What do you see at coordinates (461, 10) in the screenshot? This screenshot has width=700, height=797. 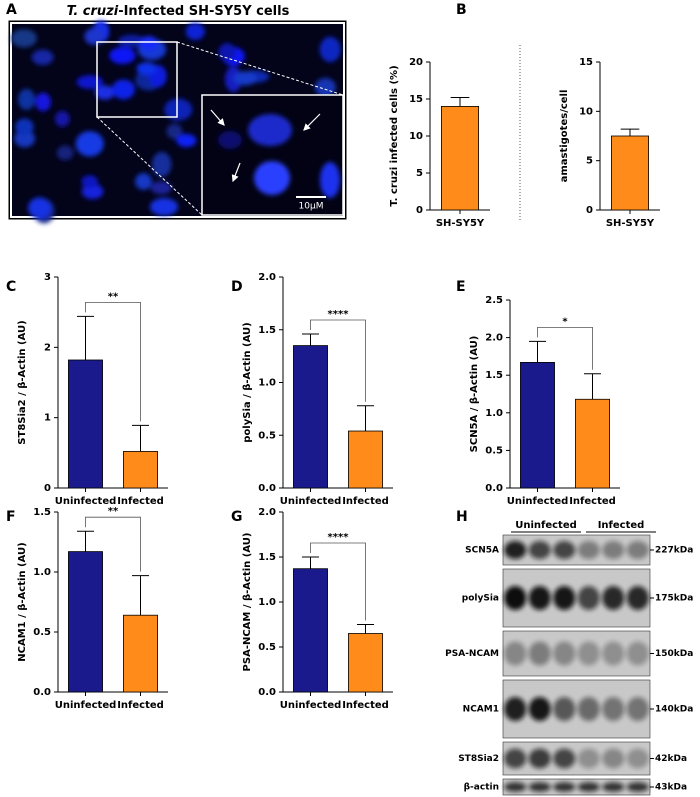 I see `panel-letter: B` at bounding box center [461, 10].